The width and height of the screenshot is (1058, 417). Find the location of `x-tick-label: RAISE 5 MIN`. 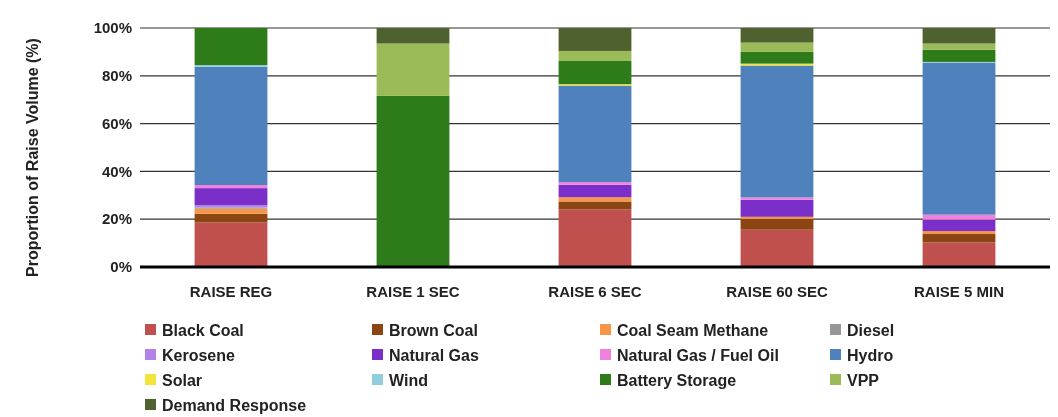

x-tick-label: RAISE 5 MIN is located at coordinates (959, 291).